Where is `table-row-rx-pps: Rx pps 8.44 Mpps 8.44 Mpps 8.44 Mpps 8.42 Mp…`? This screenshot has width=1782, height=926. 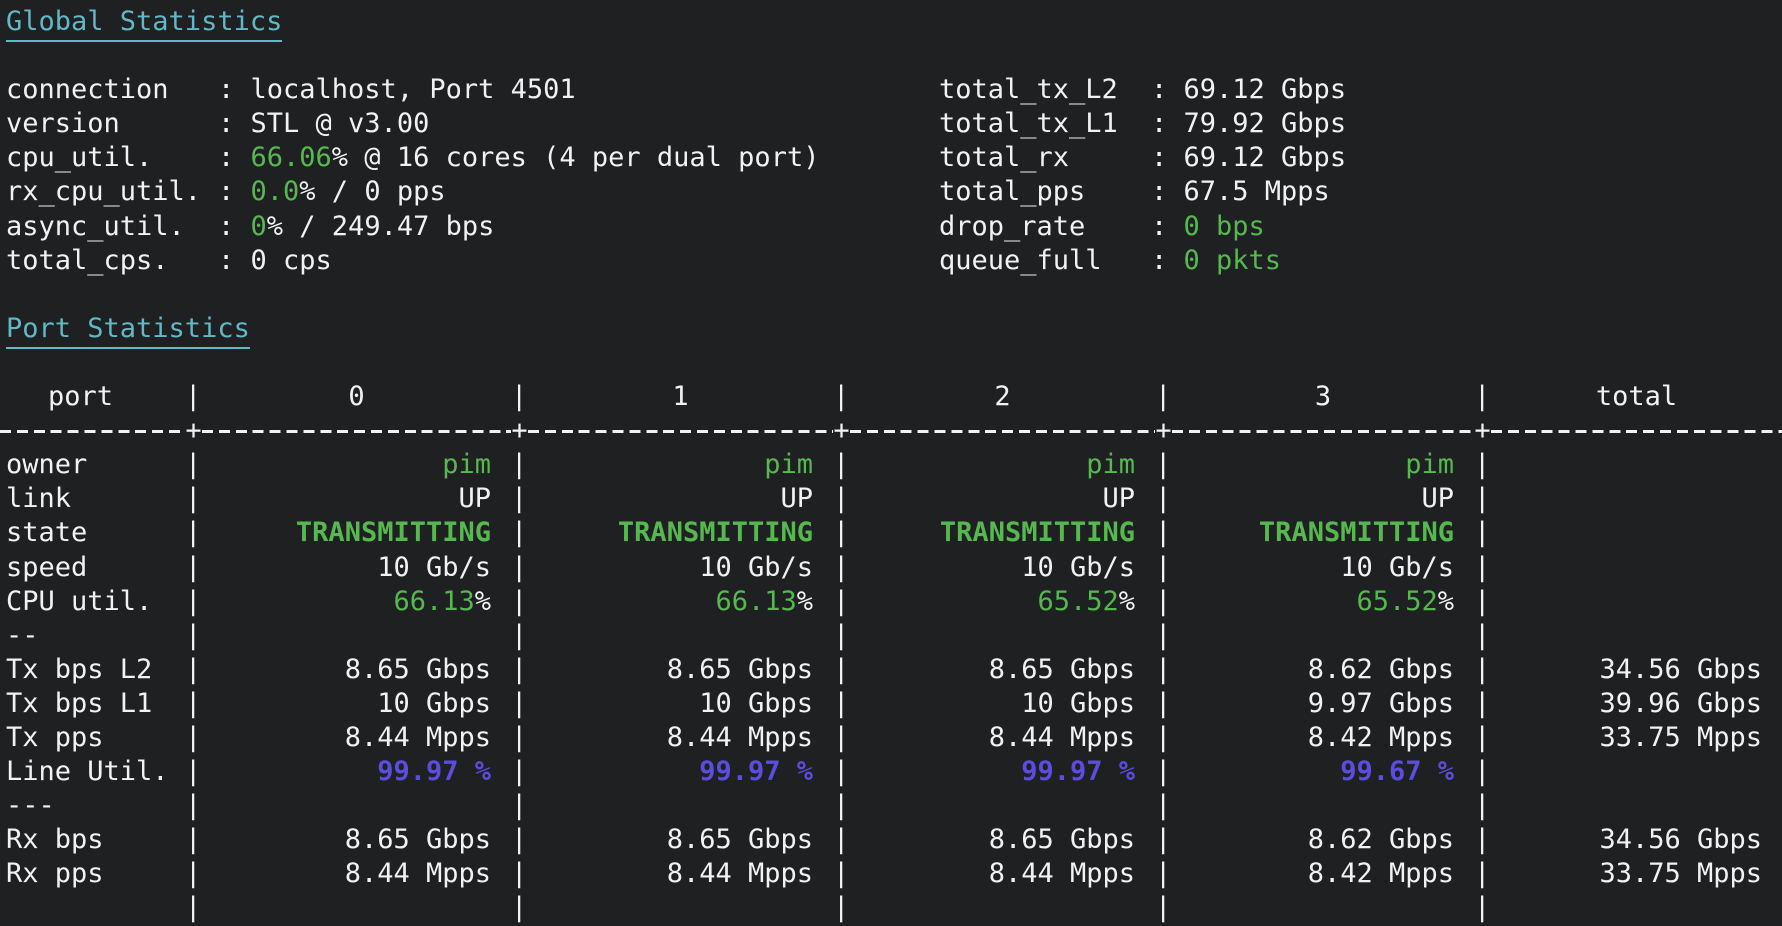
table-row-rx-pps: Rx pps 8.44 Mpps 8.44 Mpps 8.44 Mpps 8.42 Mp… is located at coordinates (891, 874).